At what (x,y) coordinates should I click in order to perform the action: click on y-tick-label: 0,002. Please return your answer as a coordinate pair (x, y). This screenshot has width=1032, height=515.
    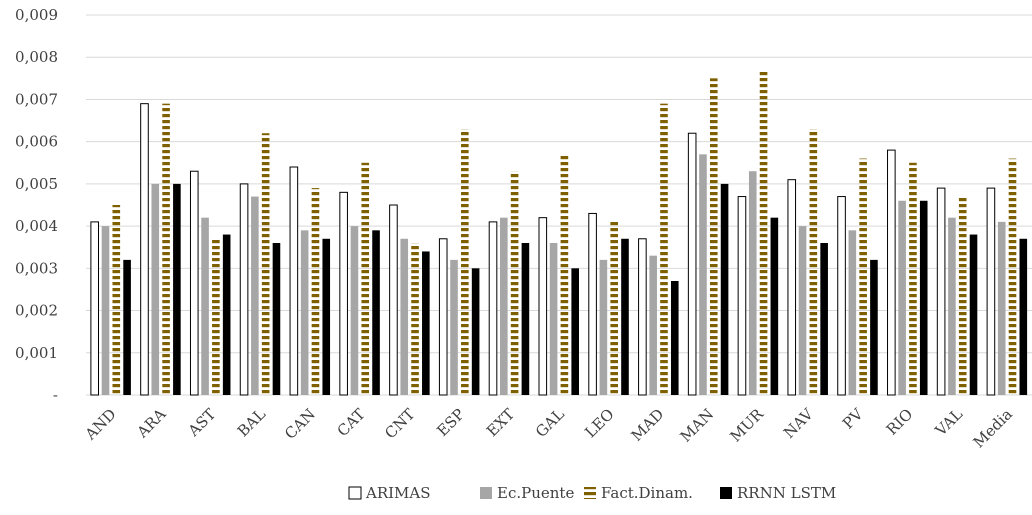
    Looking at the image, I should click on (36, 311).